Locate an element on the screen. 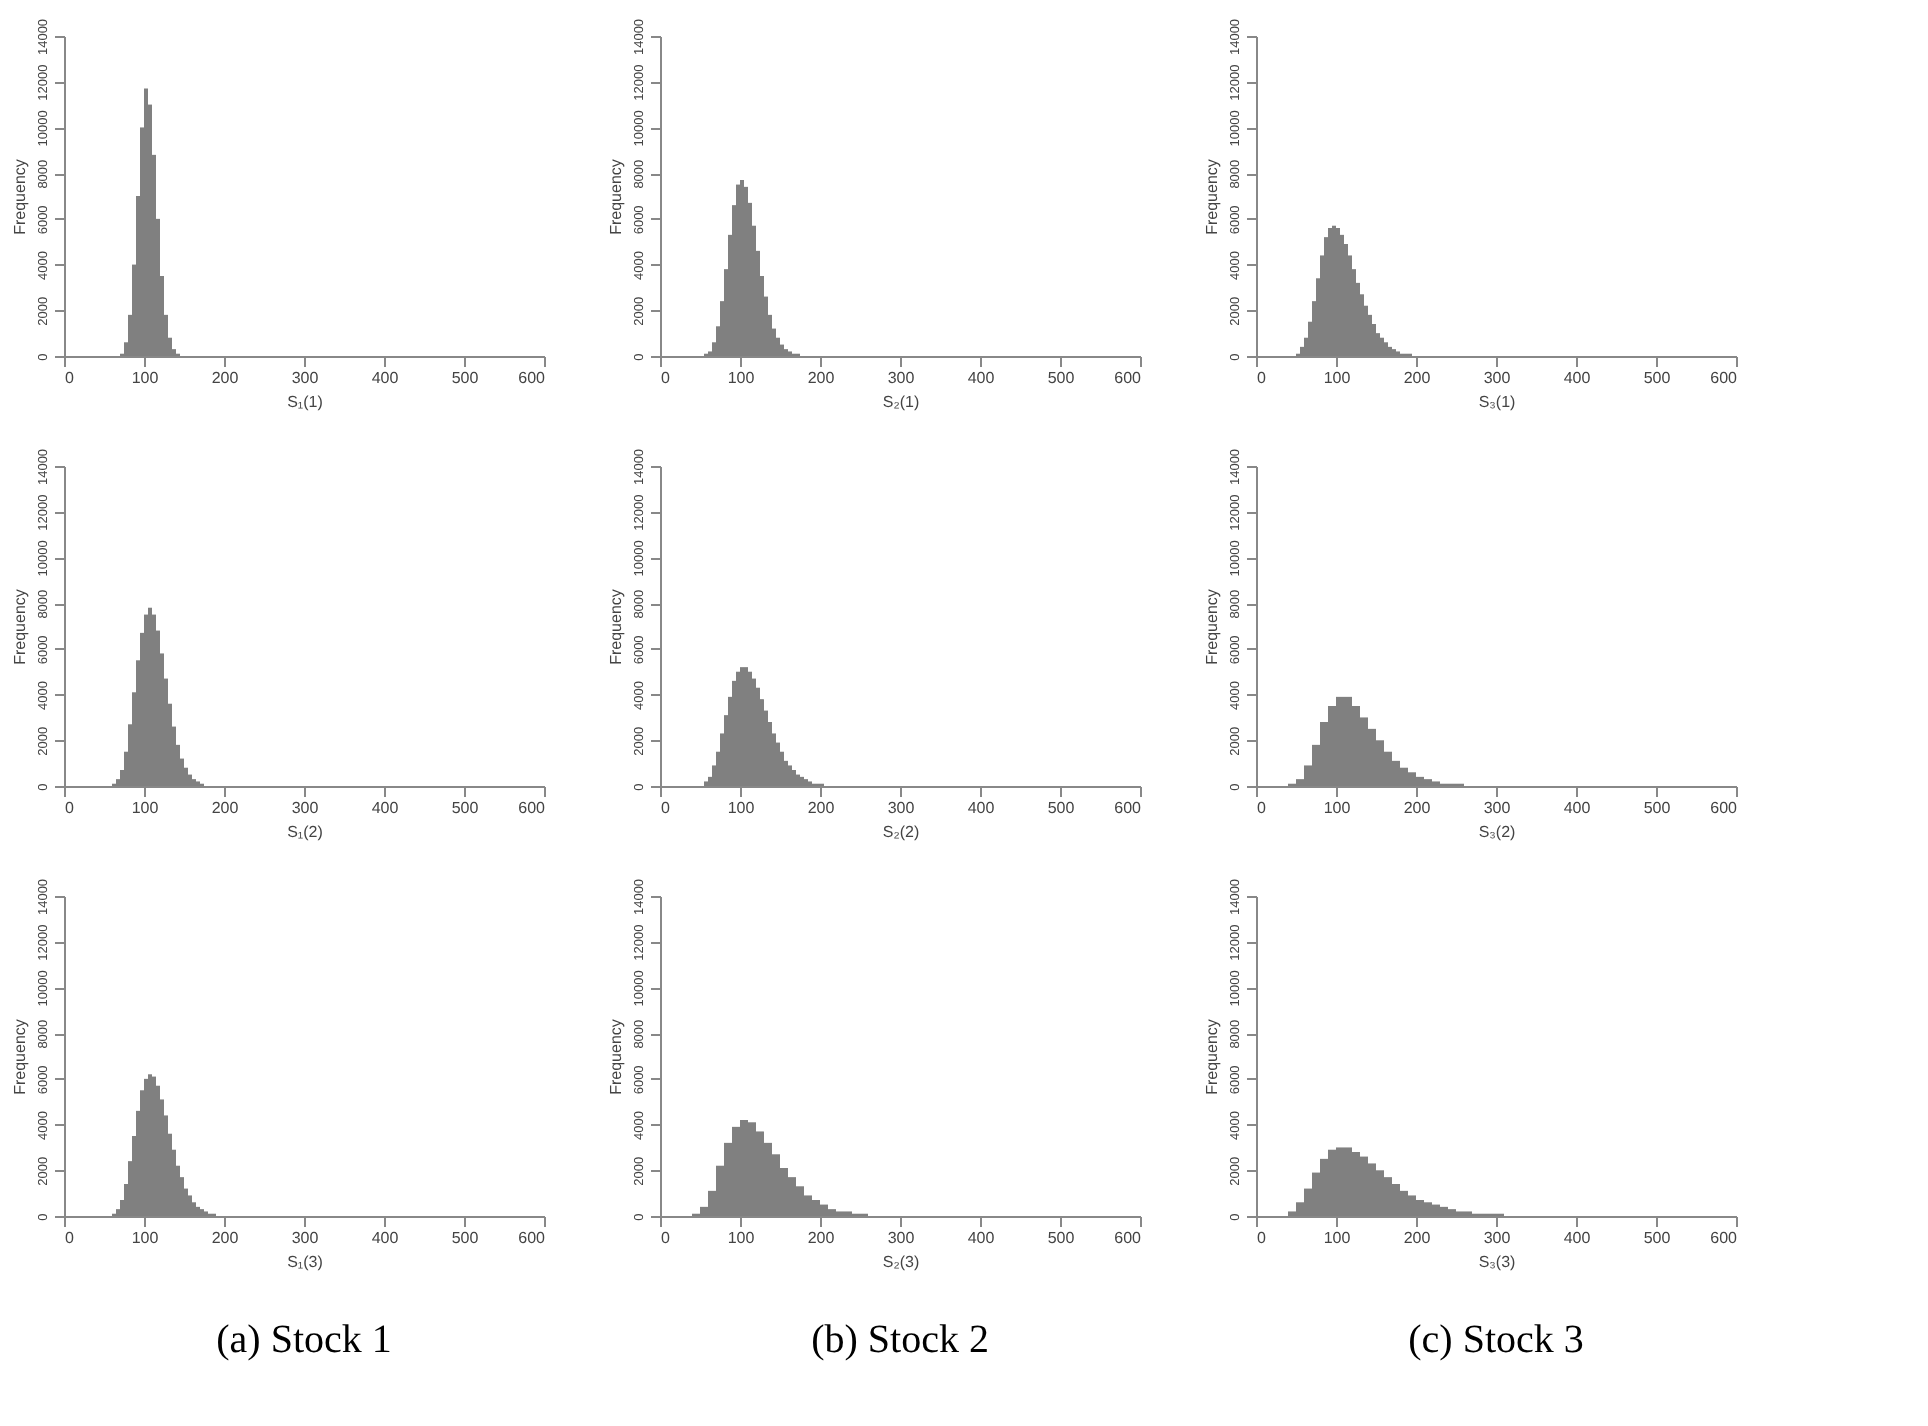 The image size is (1928, 1426). x-axis-title: S₃(2) is located at coordinates (1497, 832).